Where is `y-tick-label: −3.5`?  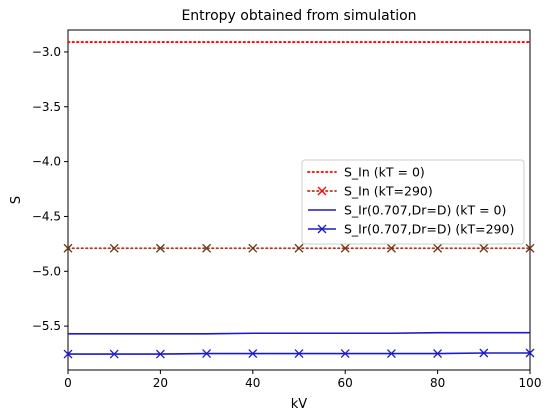
y-tick-label: −3.5 is located at coordinates (46, 107).